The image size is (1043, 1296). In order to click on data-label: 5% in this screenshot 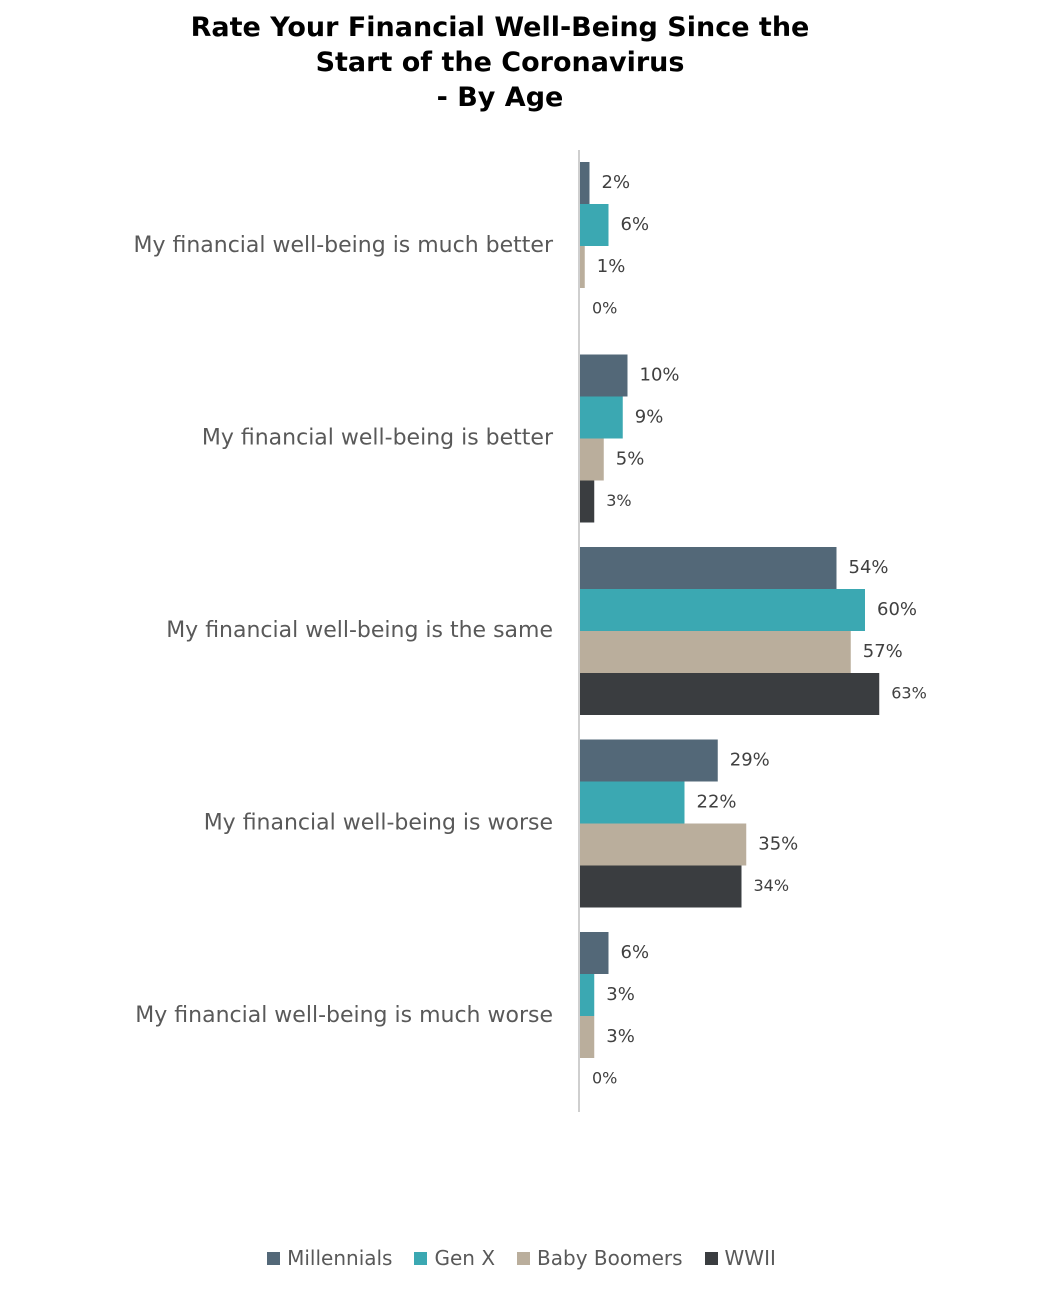, I will do `click(630, 459)`.